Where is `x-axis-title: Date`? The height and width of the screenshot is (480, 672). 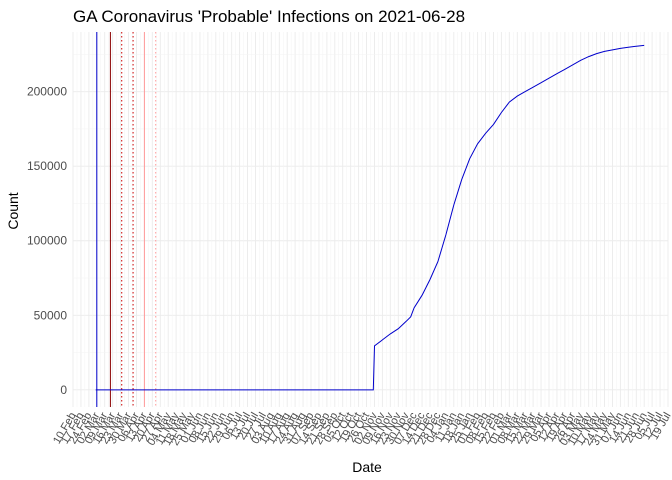
x-axis-title: Date is located at coordinates (367, 467).